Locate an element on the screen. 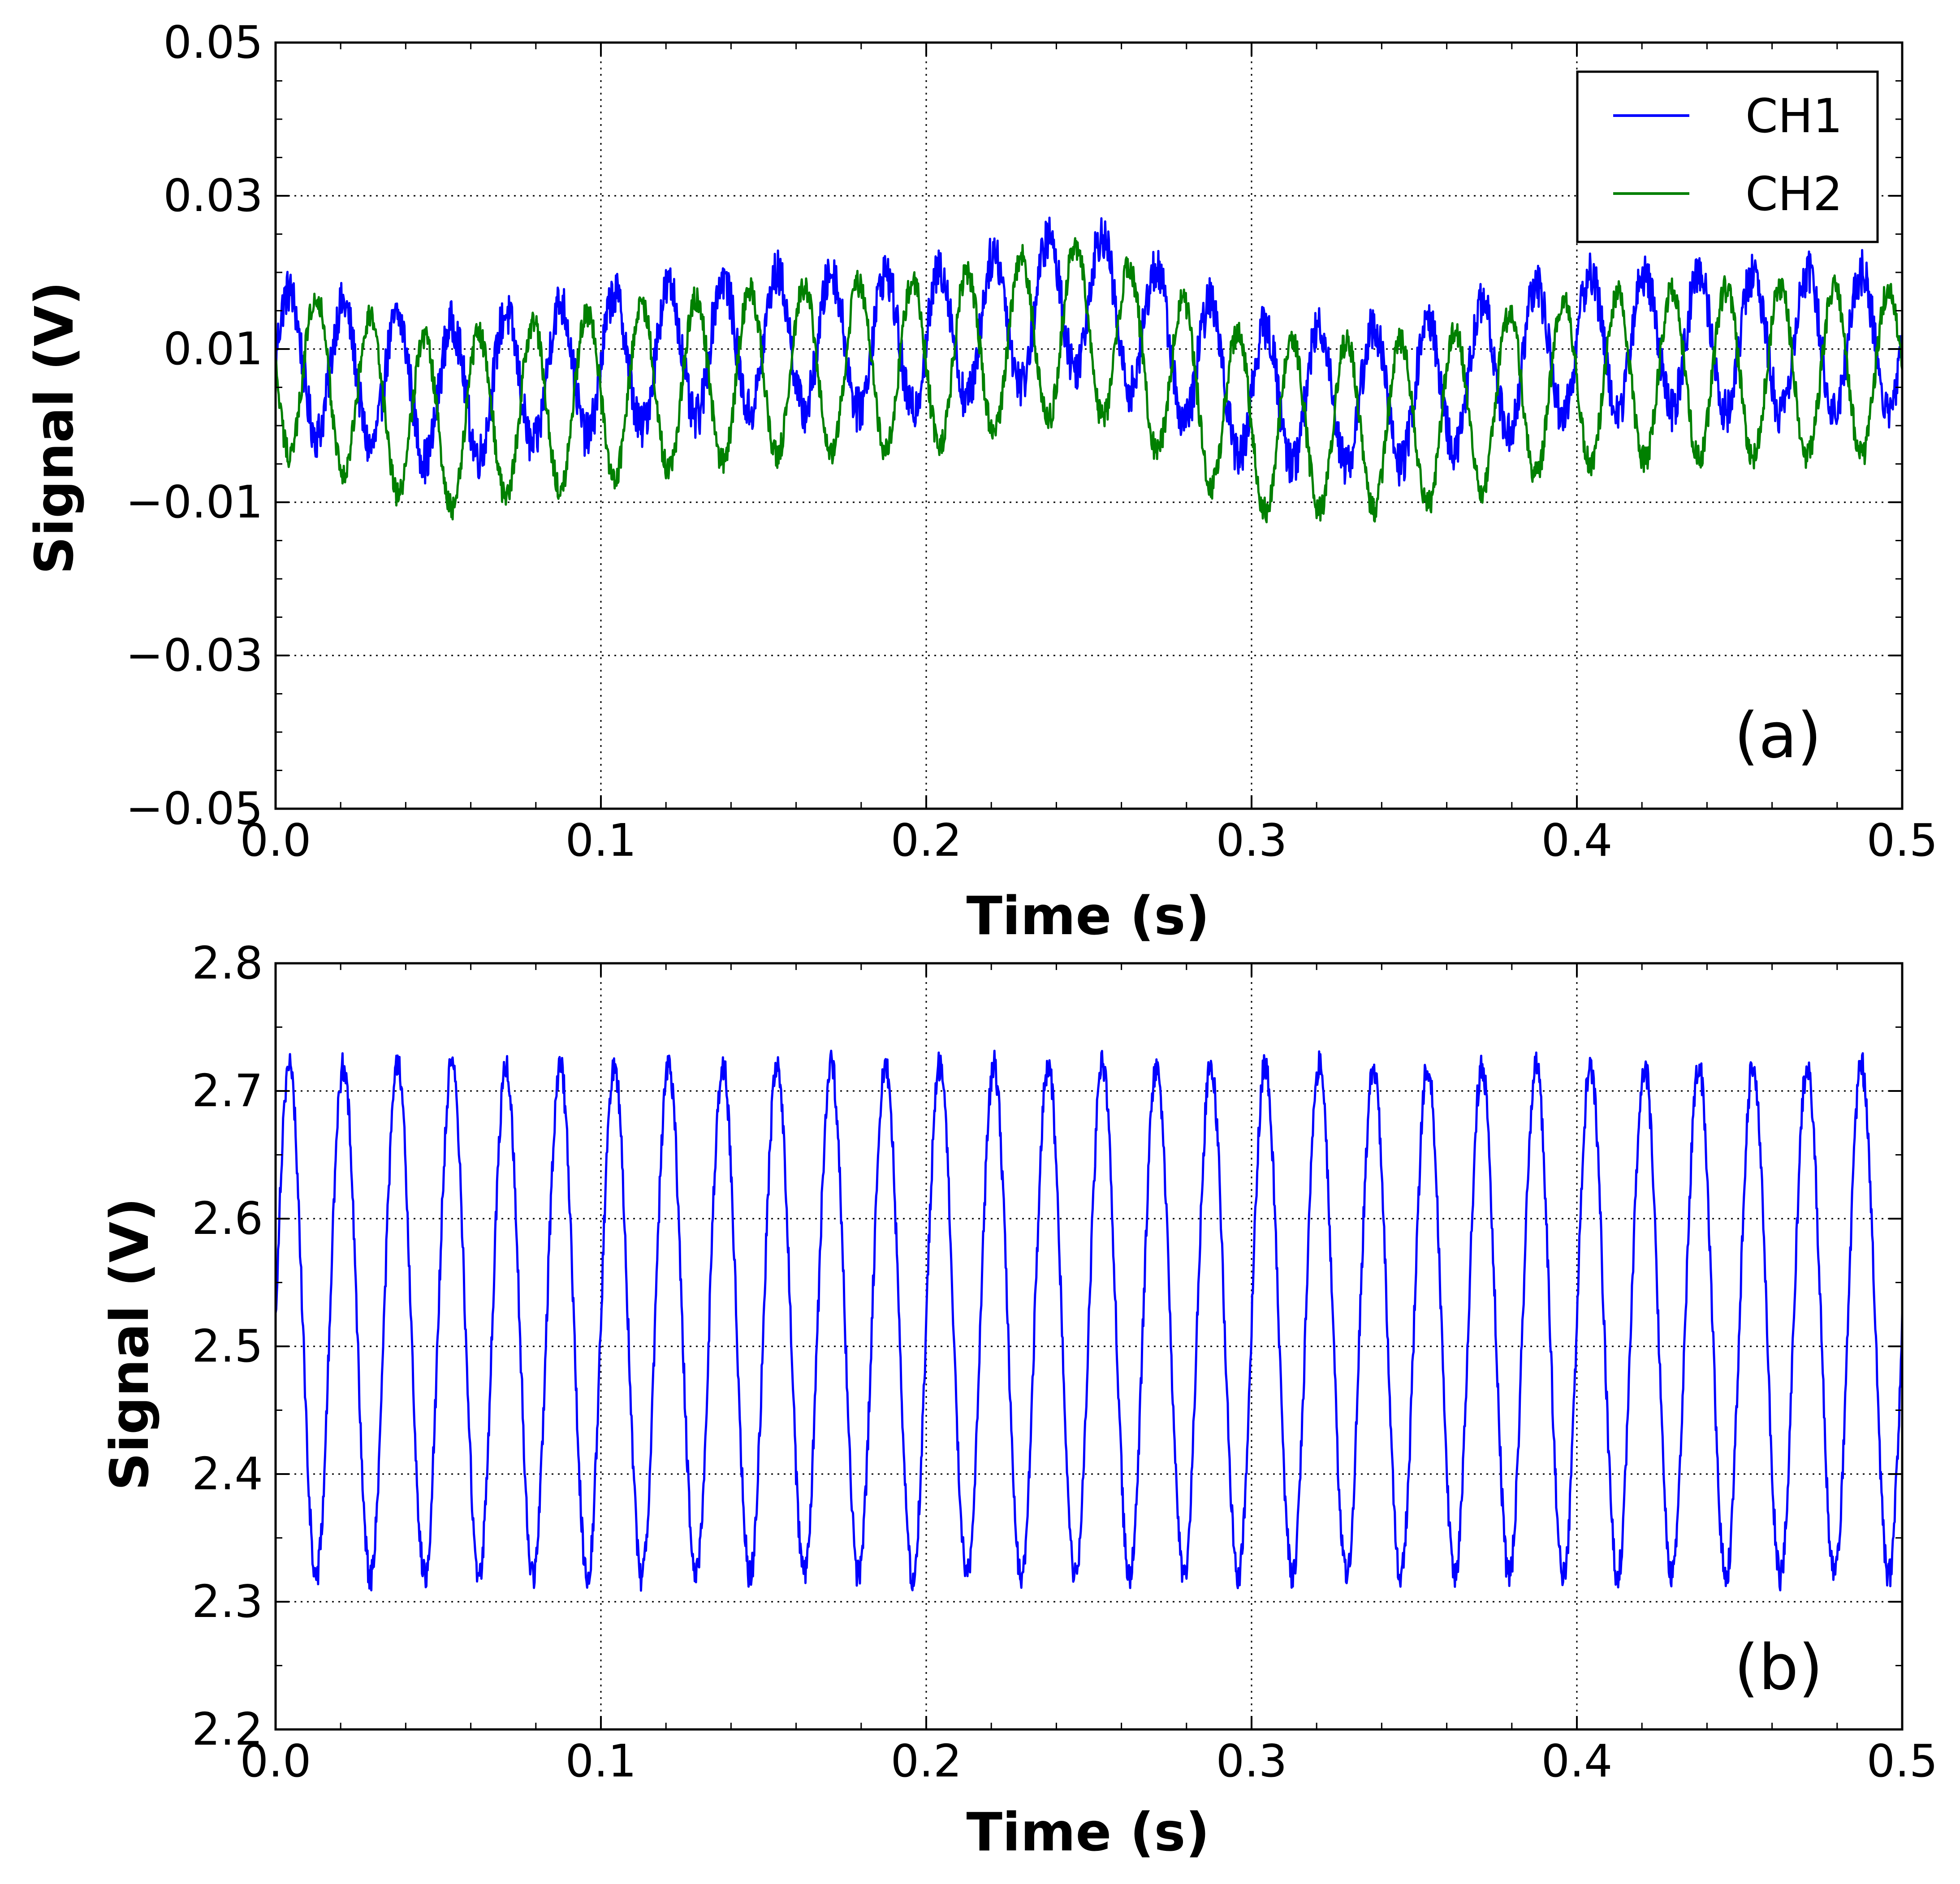  panel-b-label: (b) is located at coordinates (1778, 1668).